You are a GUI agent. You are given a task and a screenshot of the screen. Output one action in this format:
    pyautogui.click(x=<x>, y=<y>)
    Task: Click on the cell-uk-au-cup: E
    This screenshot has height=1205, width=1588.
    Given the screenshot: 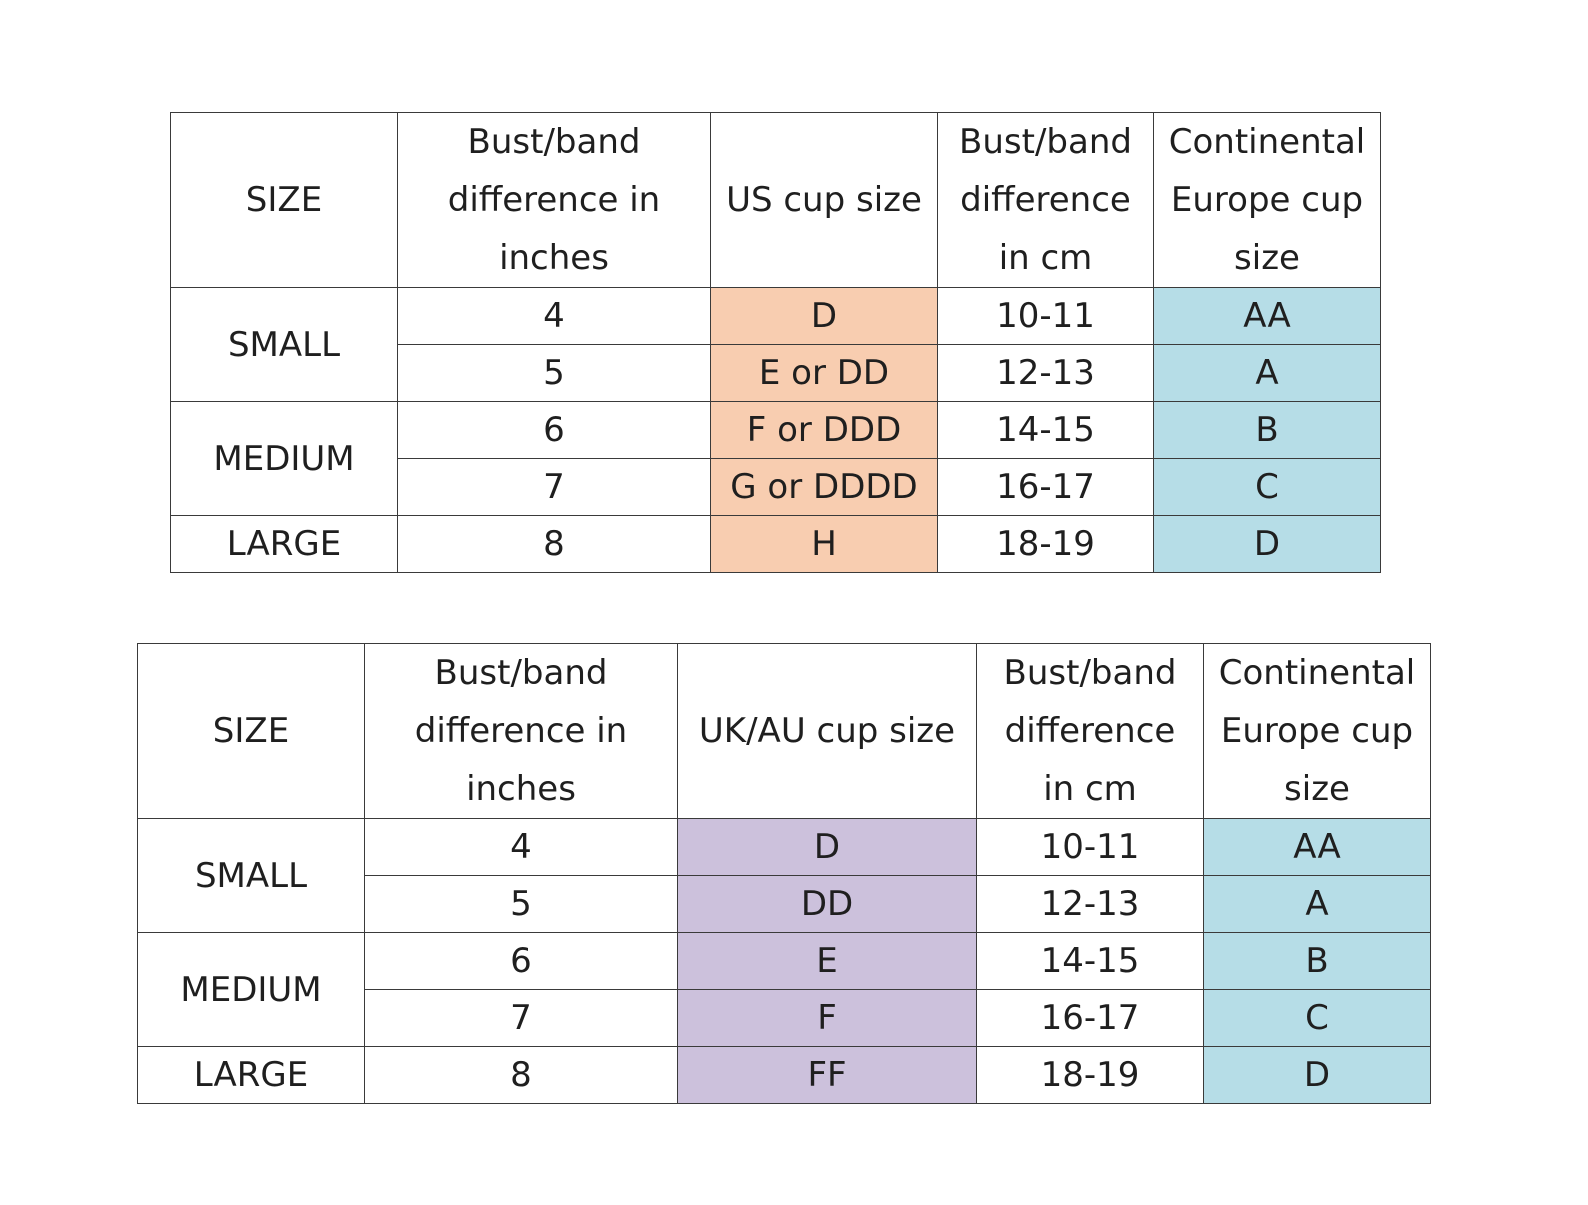 What is the action you would take?
    pyautogui.click(x=827, y=961)
    